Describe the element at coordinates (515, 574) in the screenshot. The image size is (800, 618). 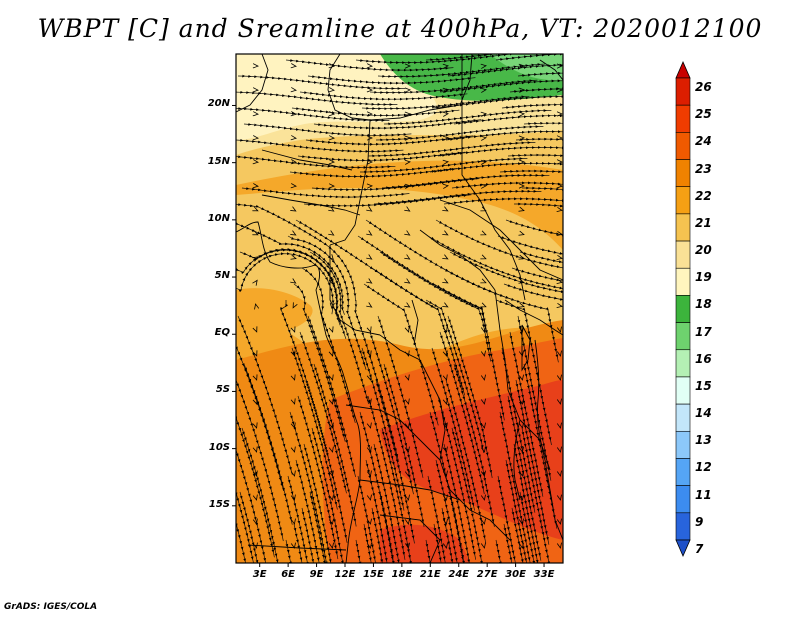
I see `lon-label: 30E` at that location.